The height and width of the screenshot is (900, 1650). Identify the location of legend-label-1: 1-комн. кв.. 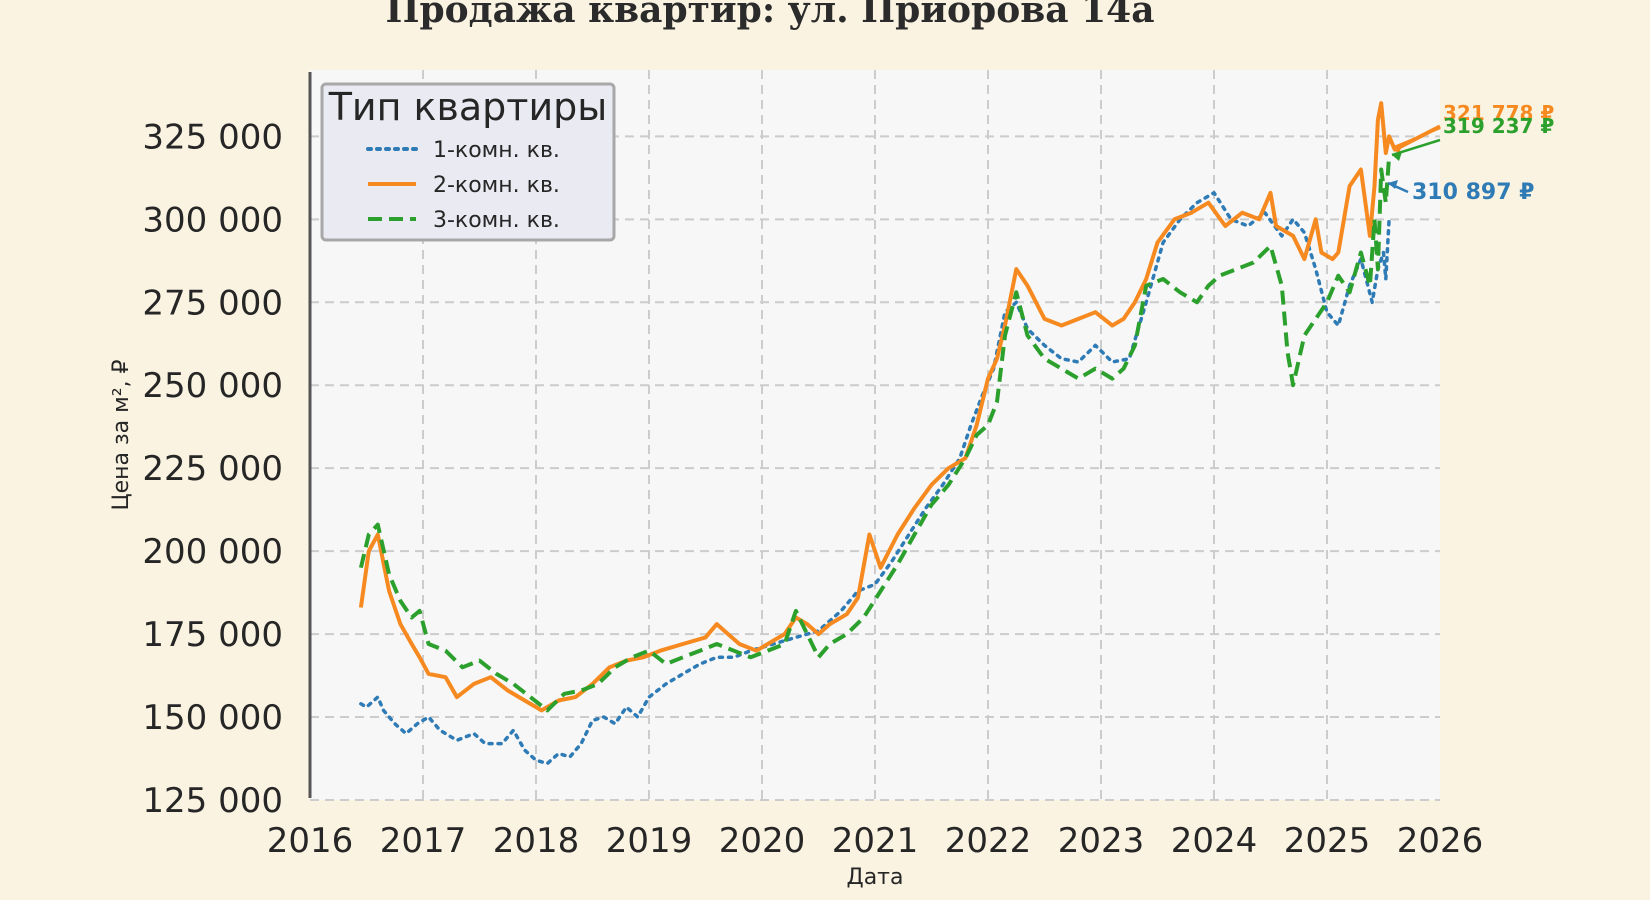
(496, 150).